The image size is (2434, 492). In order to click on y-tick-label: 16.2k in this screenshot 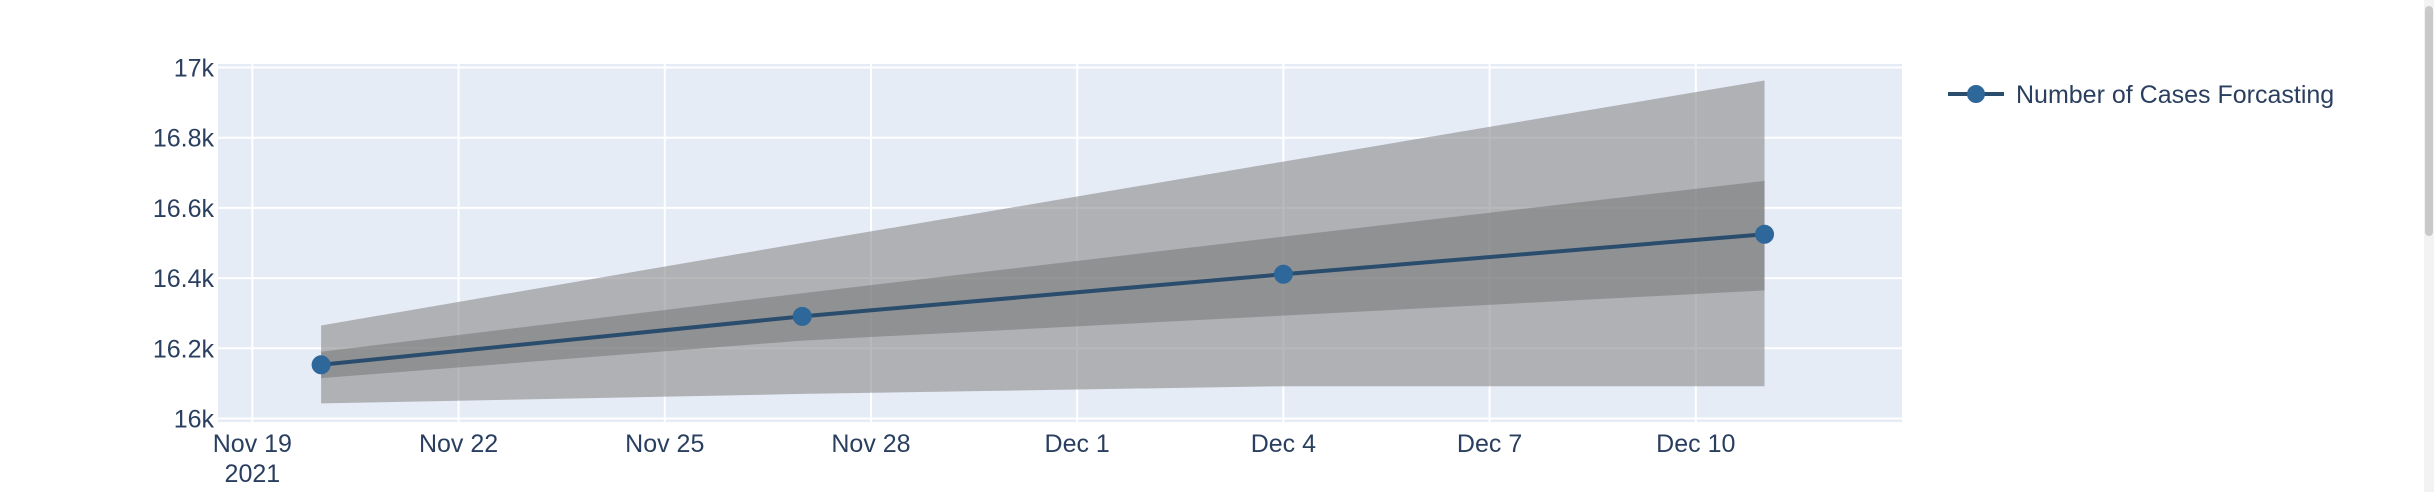, I will do `click(184, 349)`.